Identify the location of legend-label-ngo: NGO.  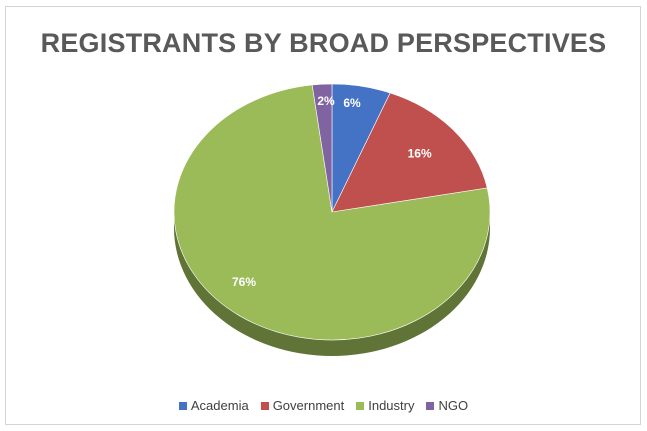
(453, 405).